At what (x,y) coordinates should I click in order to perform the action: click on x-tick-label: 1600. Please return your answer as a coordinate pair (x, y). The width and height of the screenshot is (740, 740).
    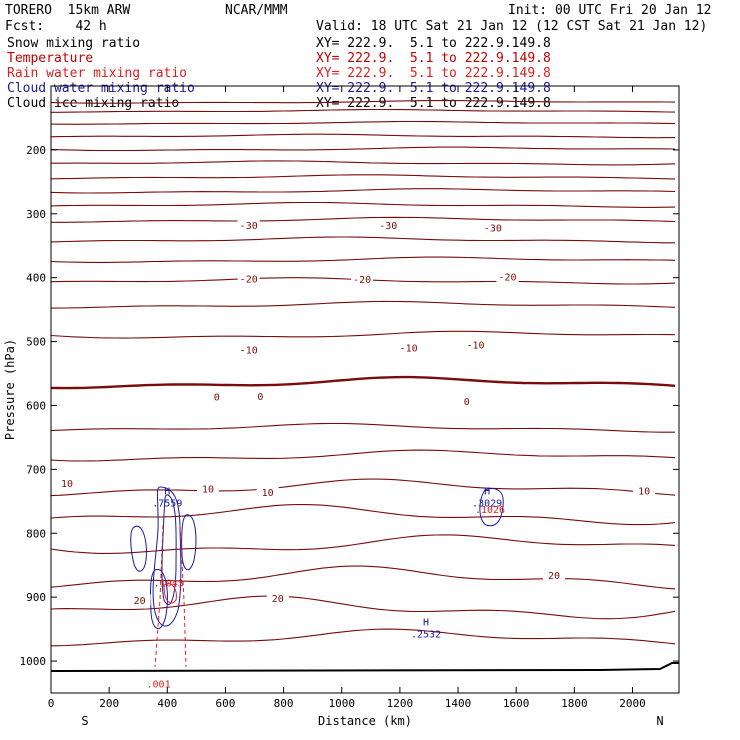
    Looking at the image, I should click on (516, 703).